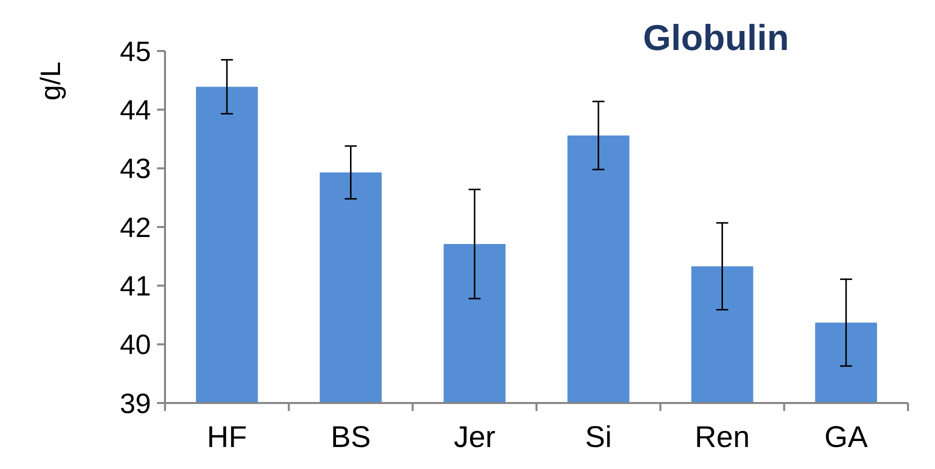 This screenshot has width=935, height=469. I want to click on y-tick-label: 44, so click(135, 110).